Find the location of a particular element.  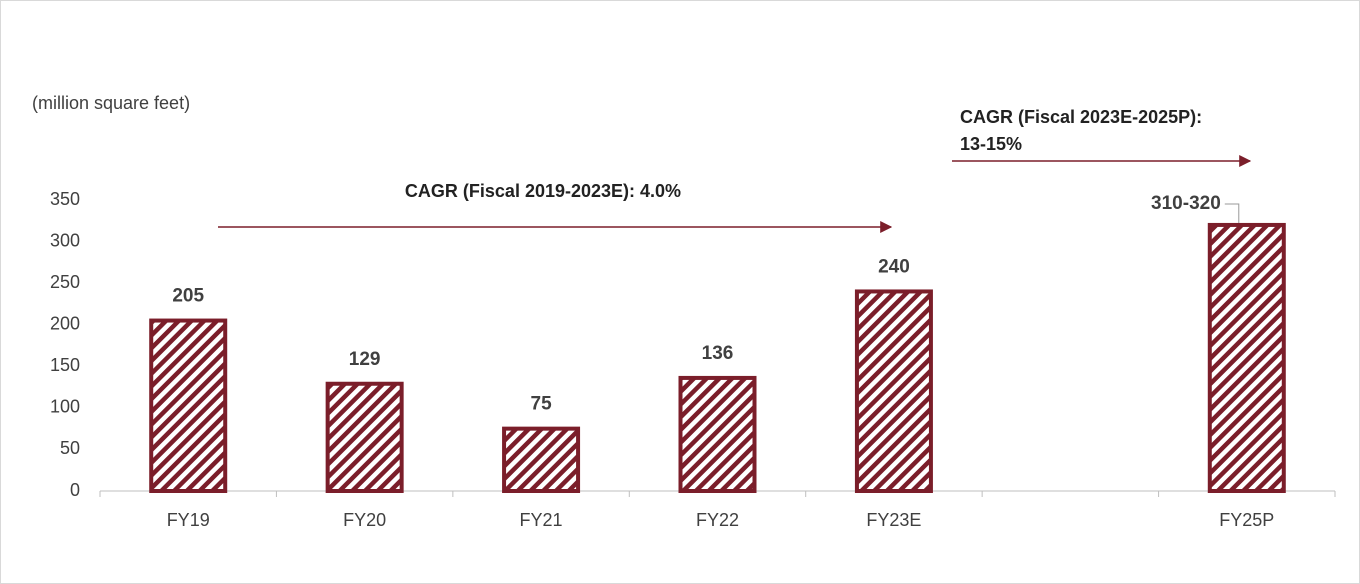

value-label: 205 is located at coordinates (188, 296).